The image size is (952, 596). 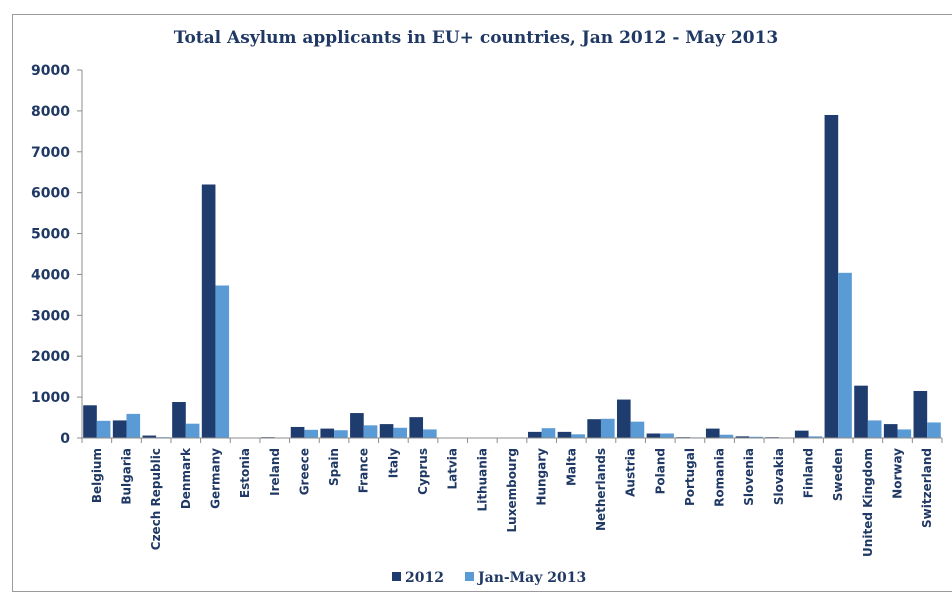 What do you see at coordinates (50, 71) in the screenshot?
I see `y-tick-label: 9000` at bounding box center [50, 71].